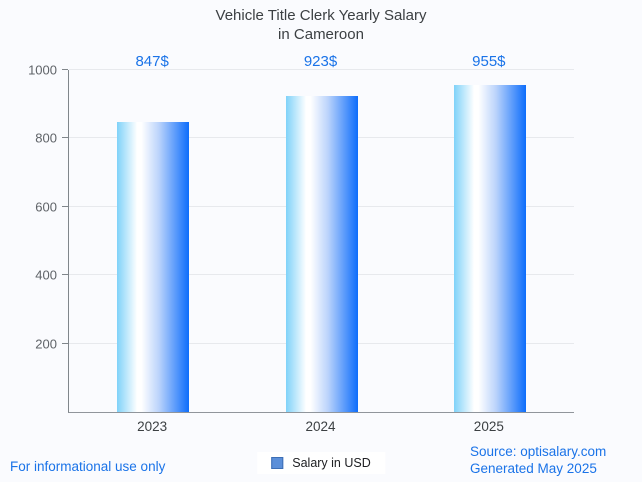 The image size is (642, 482). I want to click on chart-title-line1: Vehicle Title Clerk Yearly Salary, so click(321, 15).